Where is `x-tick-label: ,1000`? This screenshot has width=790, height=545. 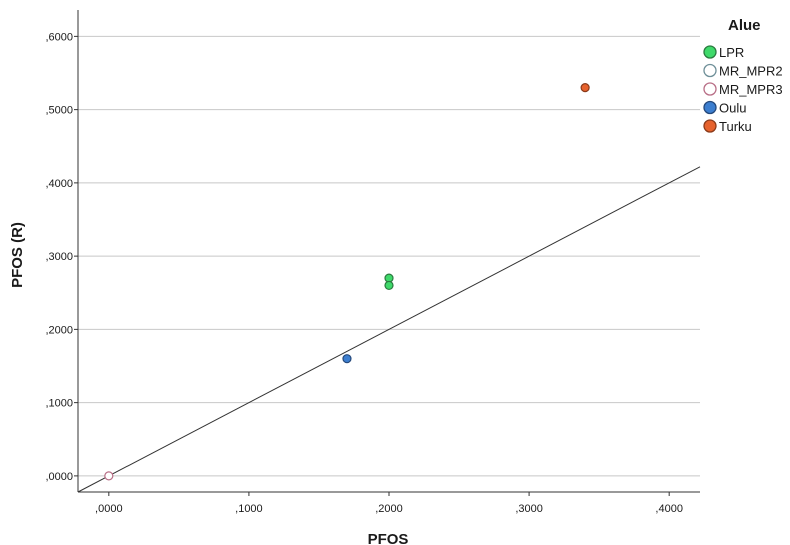 x-tick-label: ,1000 is located at coordinates (249, 509).